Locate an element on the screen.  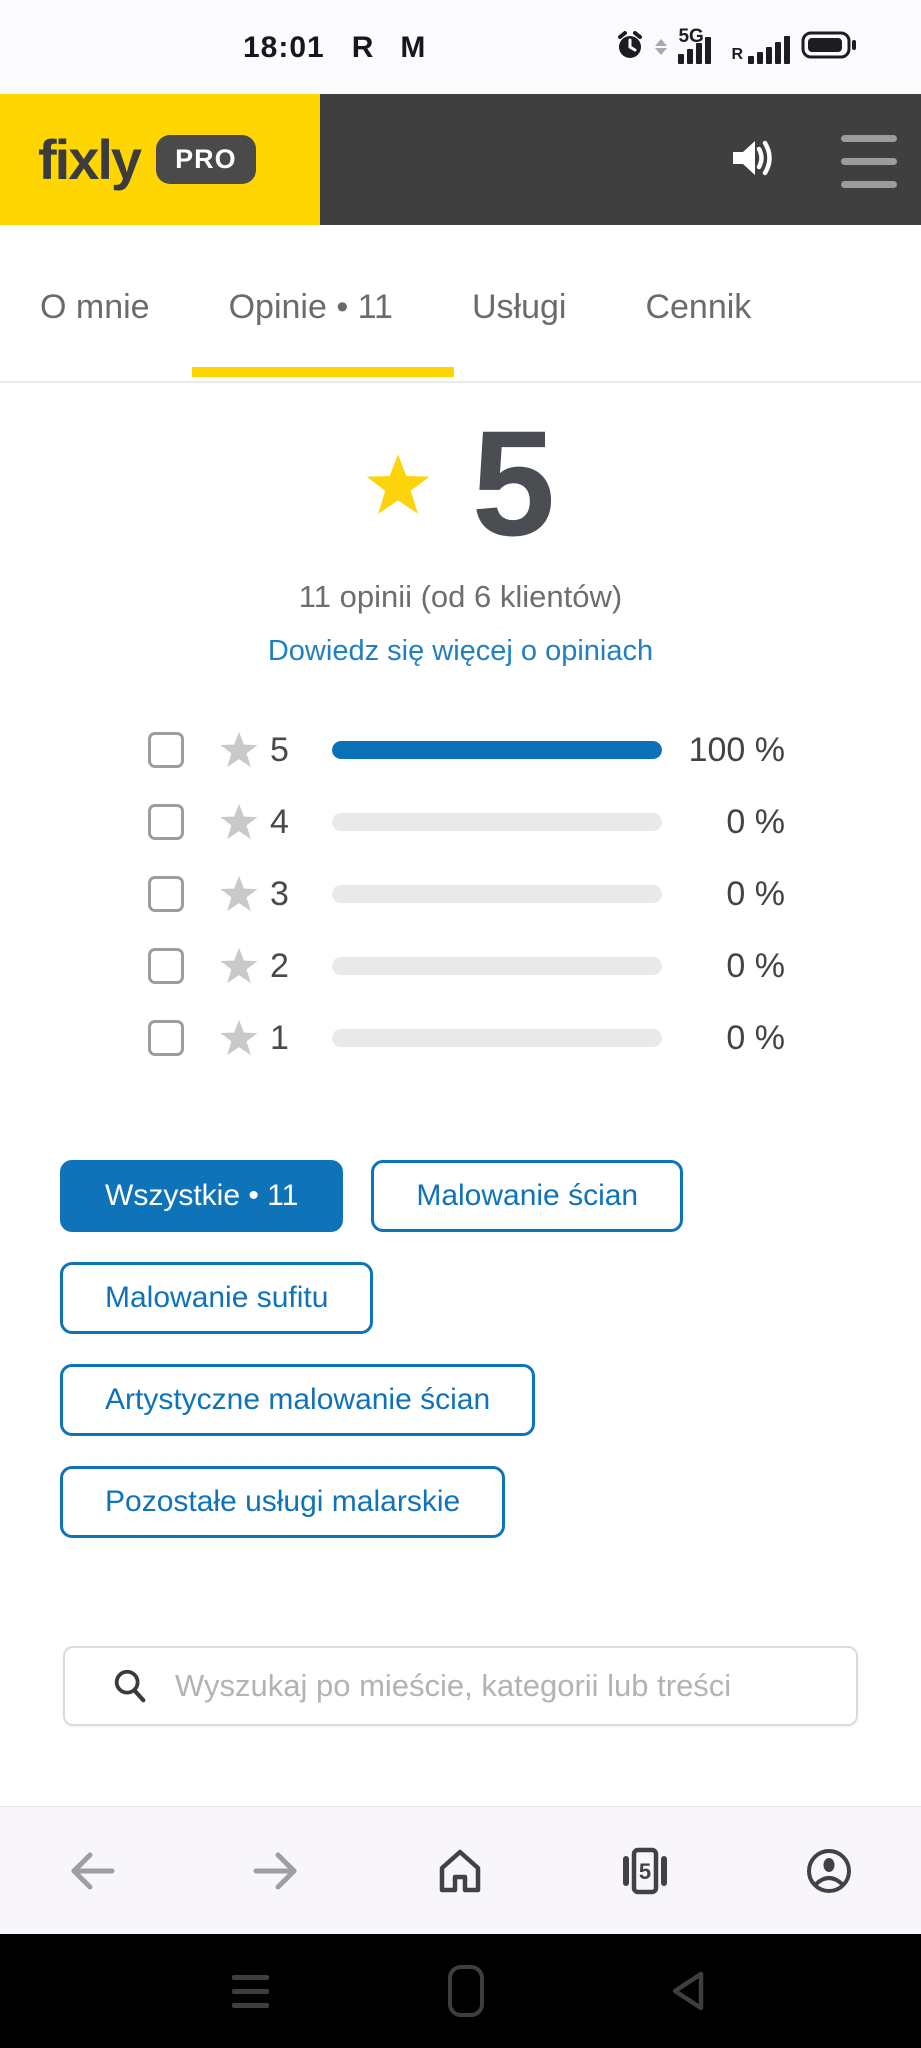
fixly-logo: fixly PRO is located at coordinates (160, 159).